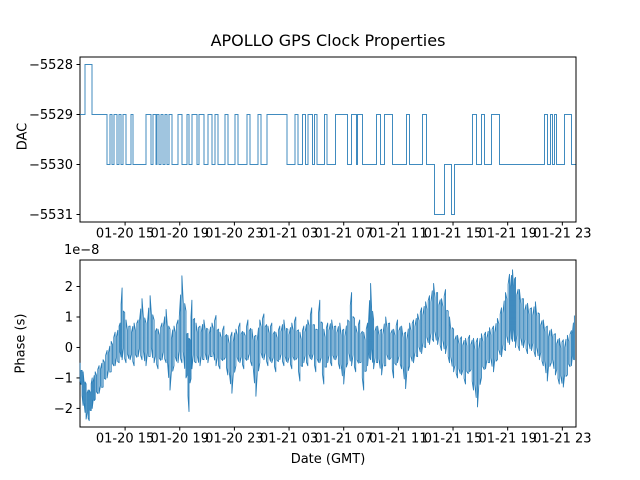  Describe the element at coordinates (51, 65) in the screenshot. I see `y-tick-label: −5528` at that location.